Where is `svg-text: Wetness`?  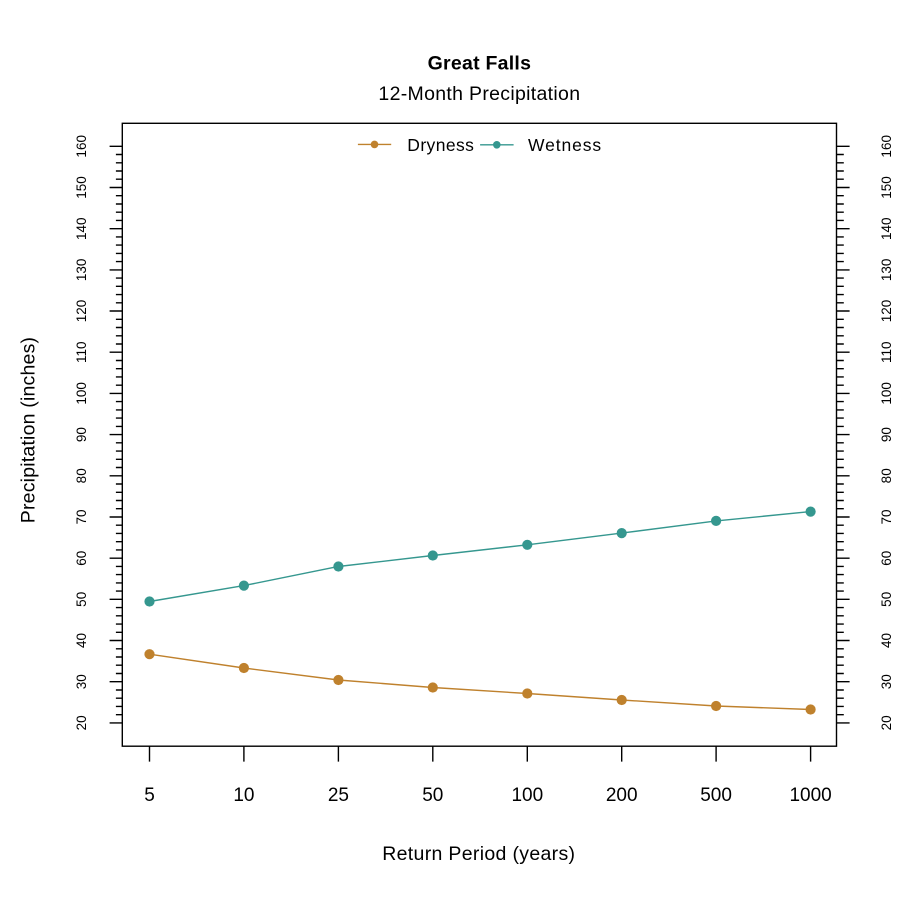 svg-text: Wetness is located at coordinates (565, 145).